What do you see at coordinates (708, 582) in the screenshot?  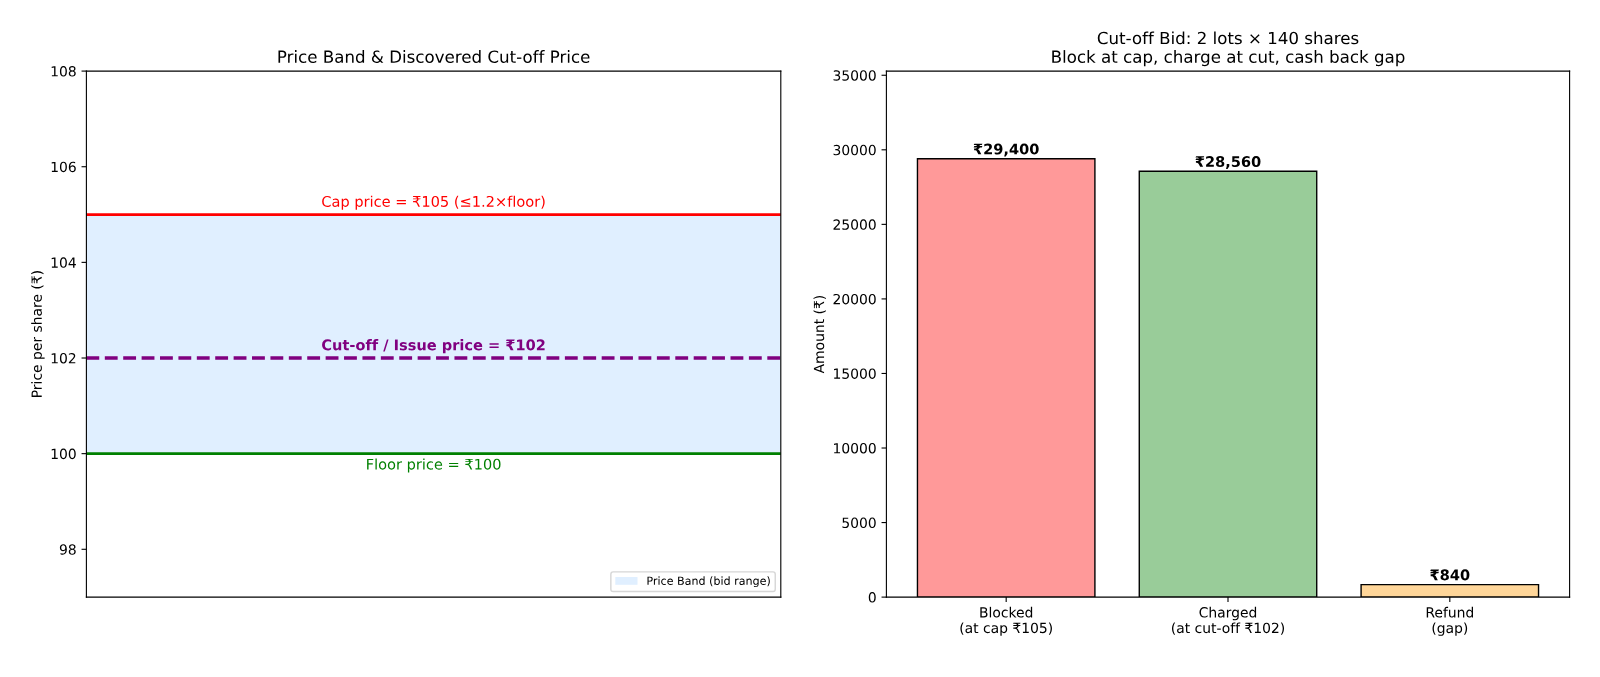 I see `legend-label: Price Band (bid range)` at bounding box center [708, 582].